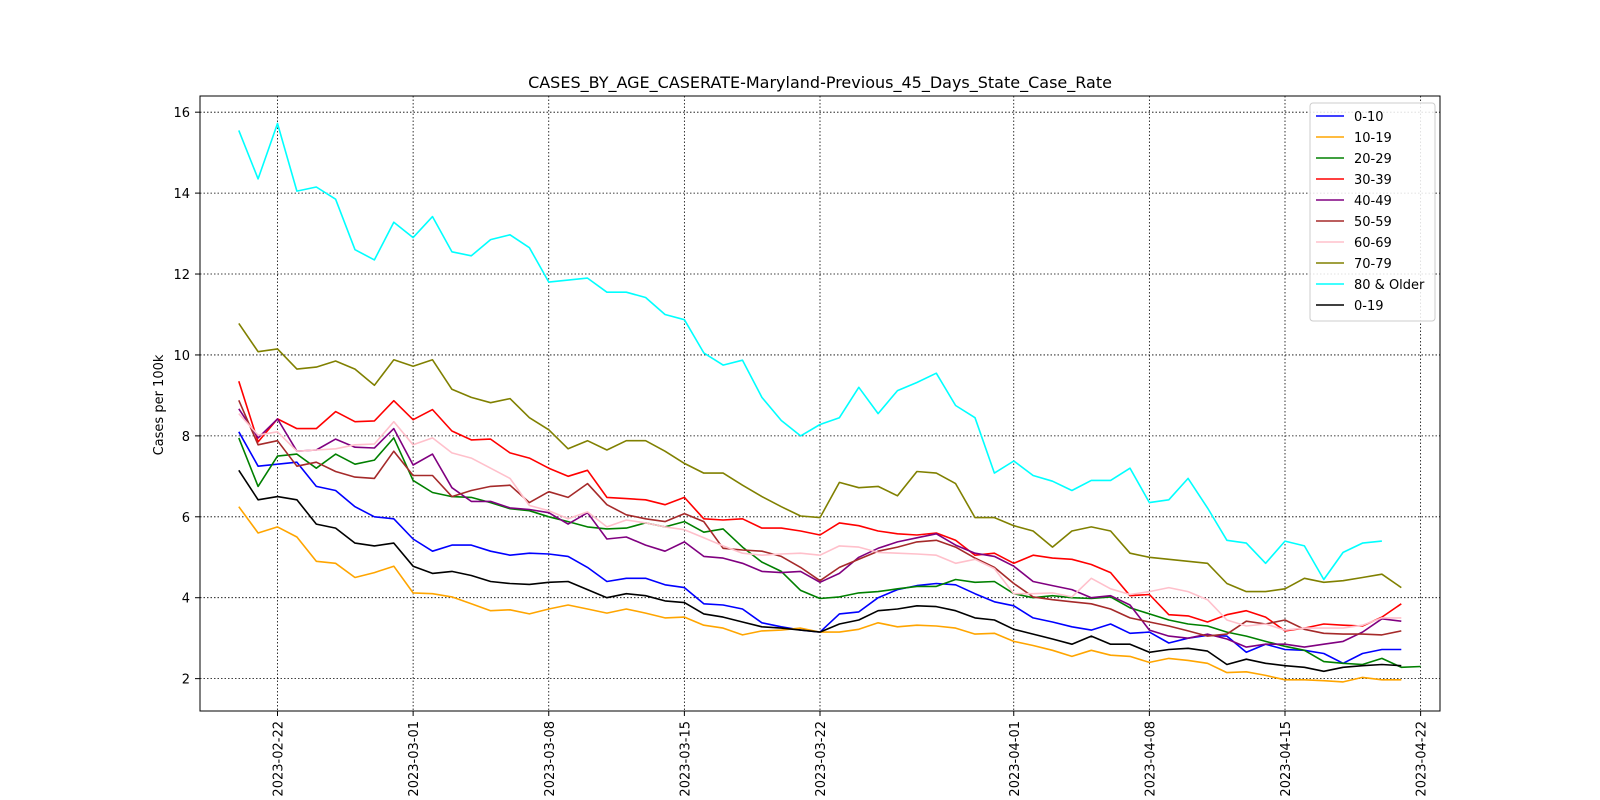  I want to click on legend-label: 80 & Older, so click(1389, 285).